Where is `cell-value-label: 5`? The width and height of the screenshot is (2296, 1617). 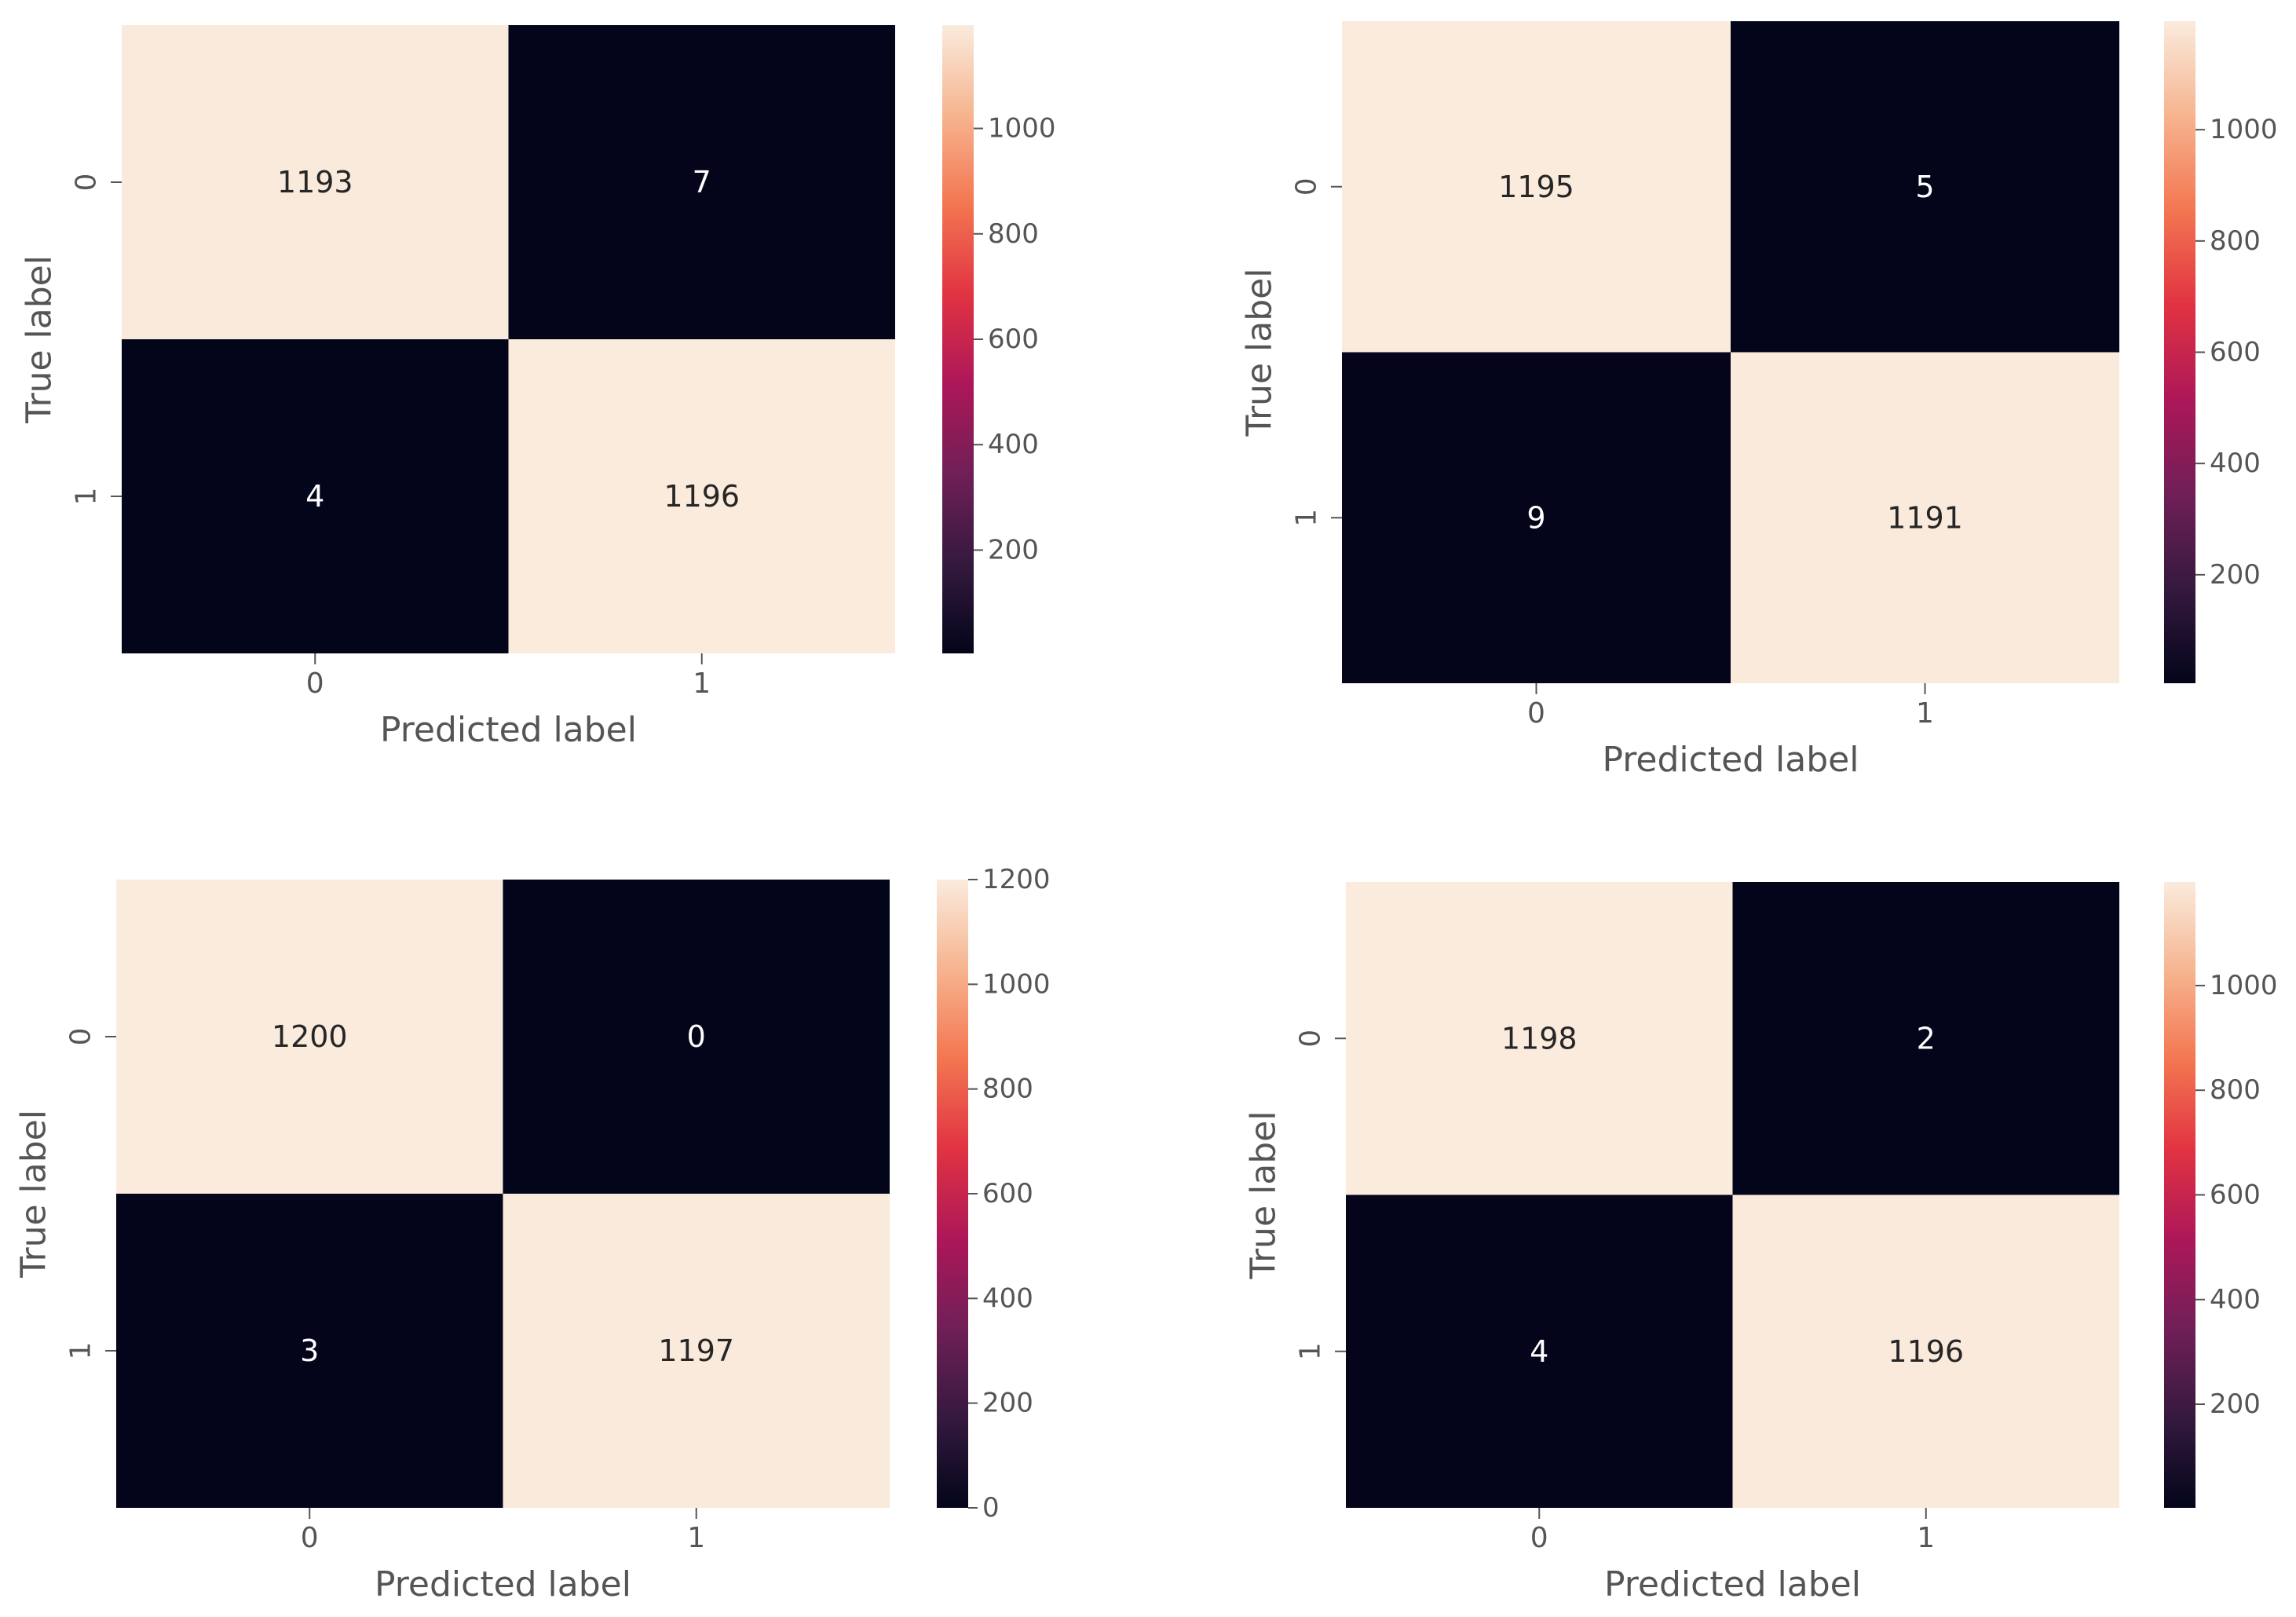 cell-value-label: 5 is located at coordinates (1924, 187).